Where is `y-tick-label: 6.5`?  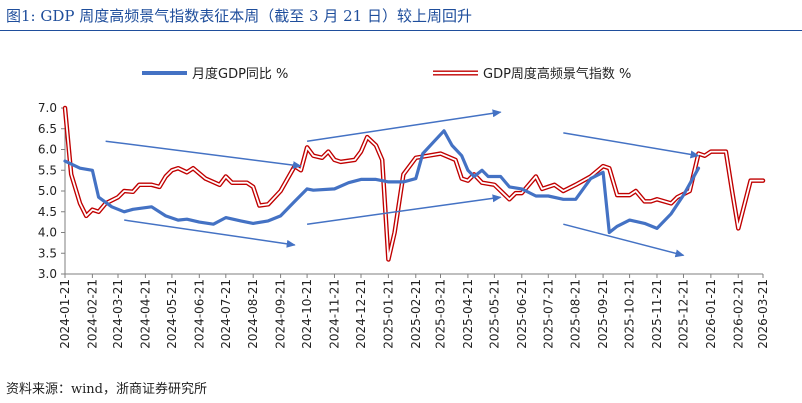
y-tick-label: 6.5 is located at coordinates (47, 129).